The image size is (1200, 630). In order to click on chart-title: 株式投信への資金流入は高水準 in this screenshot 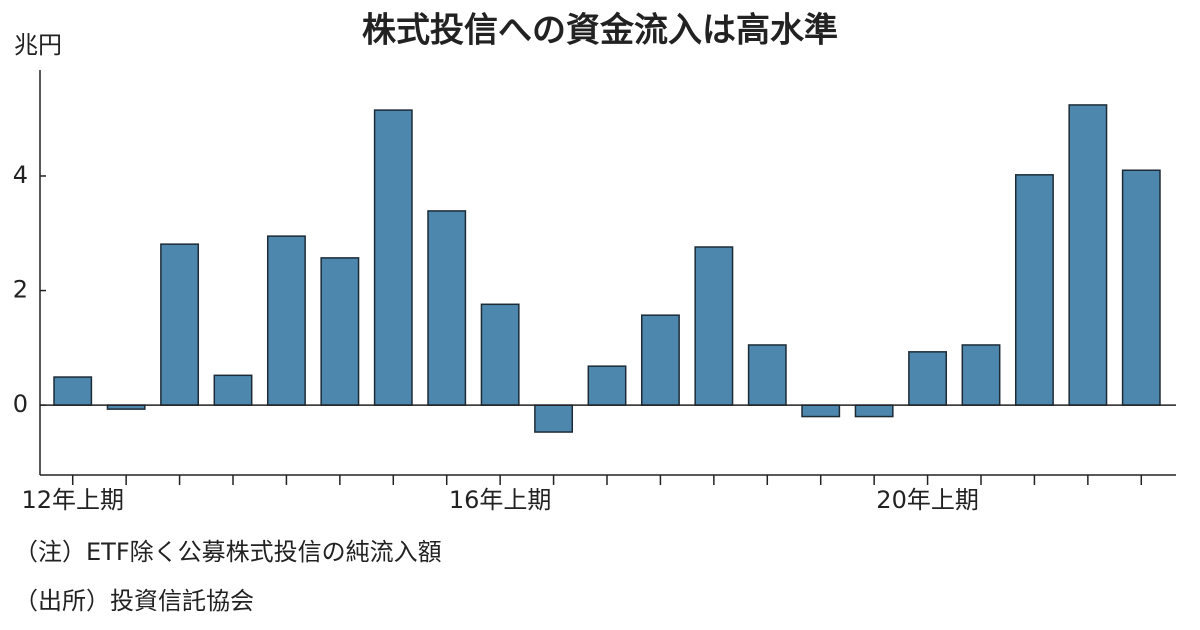, I will do `click(600, 31)`.